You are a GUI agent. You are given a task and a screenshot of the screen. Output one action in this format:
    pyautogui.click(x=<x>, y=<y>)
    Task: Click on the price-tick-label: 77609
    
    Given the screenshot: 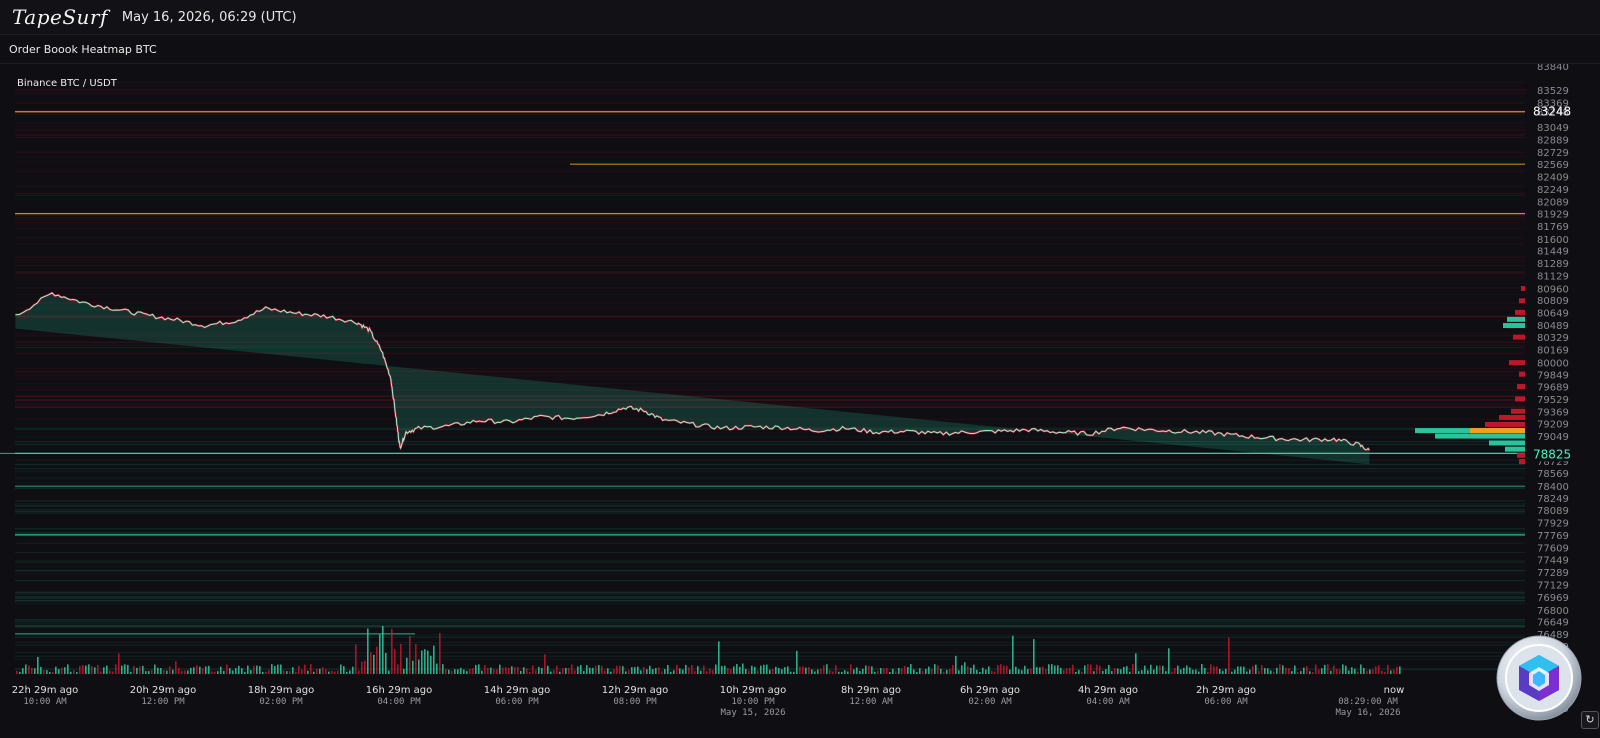 What is the action you would take?
    pyautogui.click(x=1553, y=548)
    